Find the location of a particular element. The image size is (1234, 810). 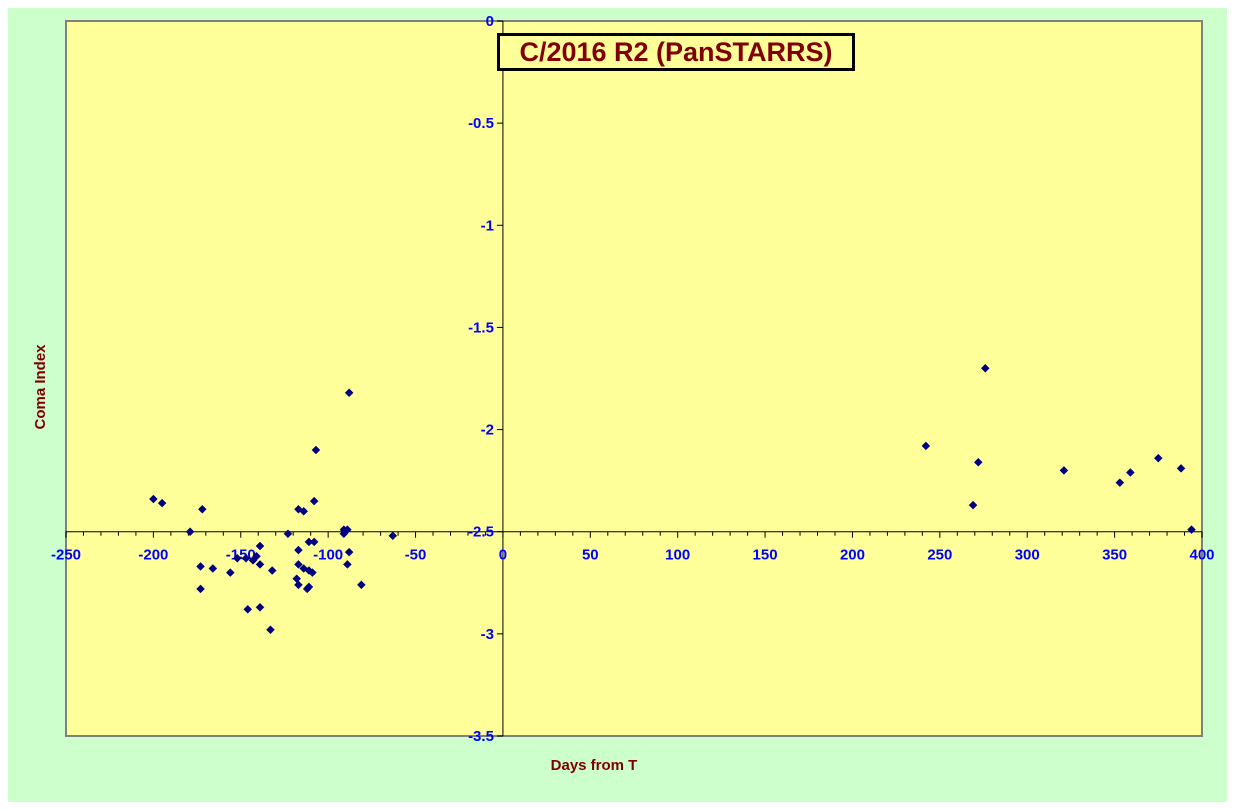

x-tick-label: -50 is located at coordinates (416, 555).